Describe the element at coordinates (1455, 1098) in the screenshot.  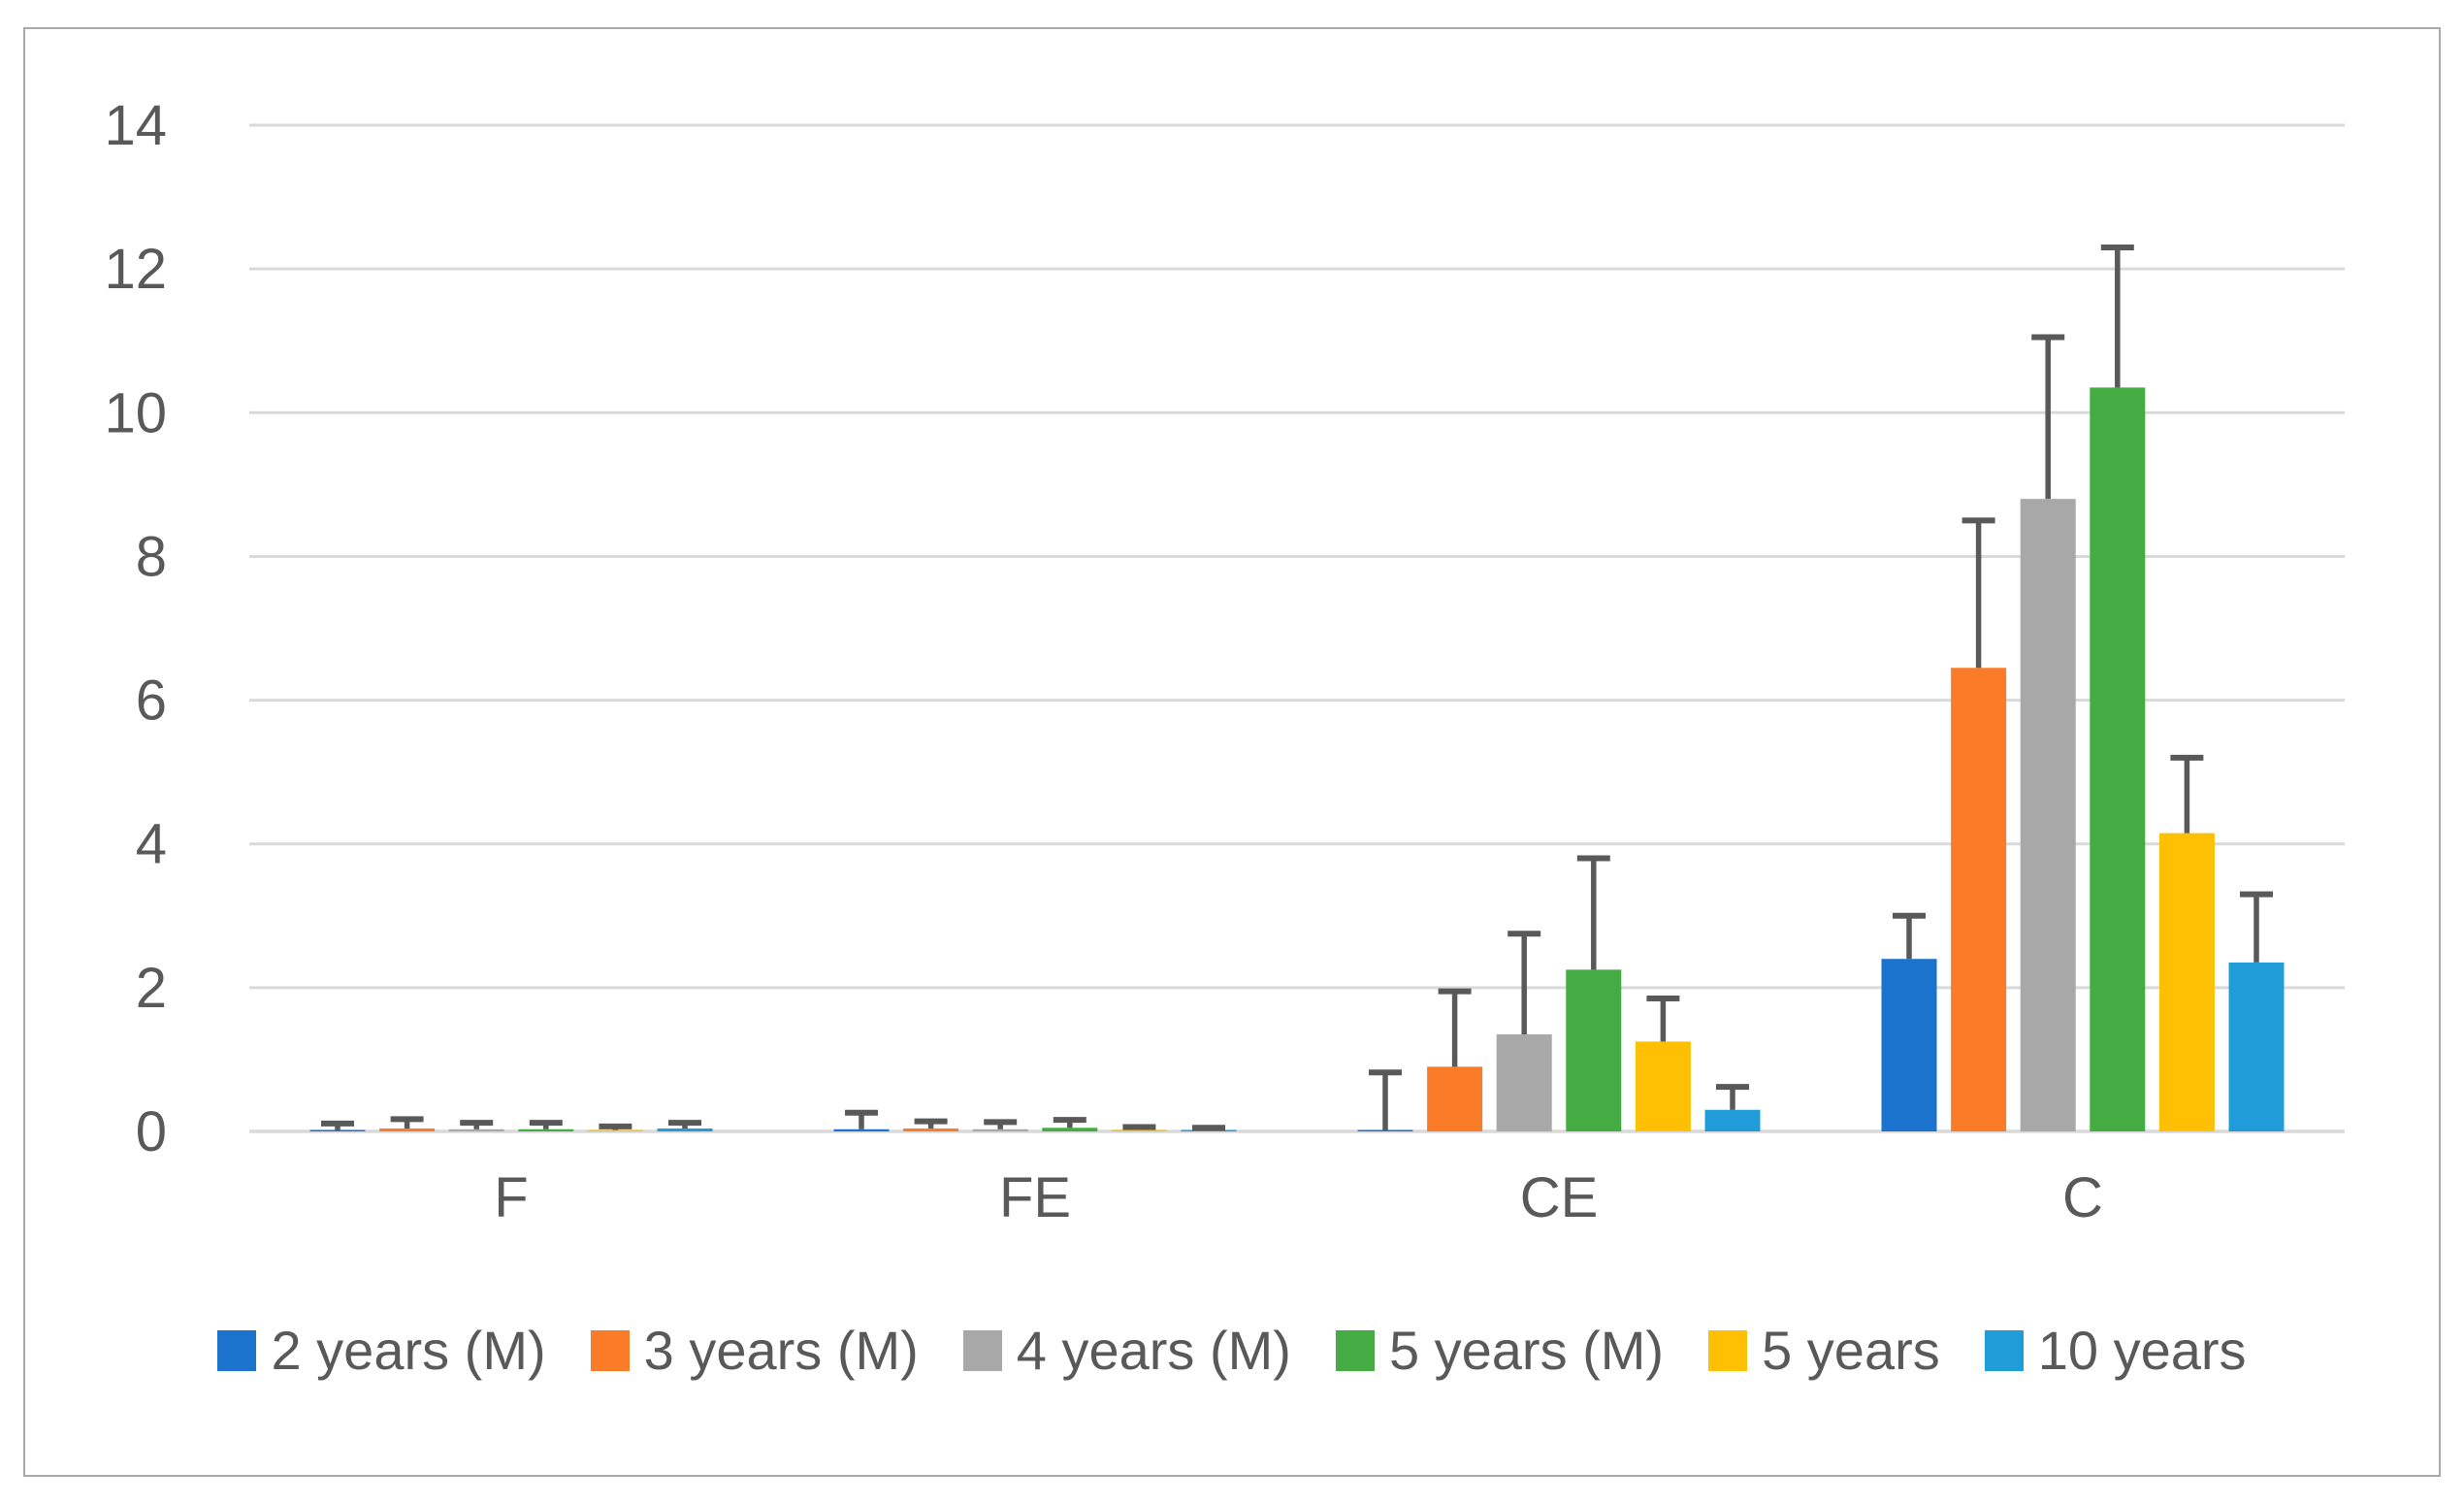
I see `bar-CE-3-years-m-` at that location.